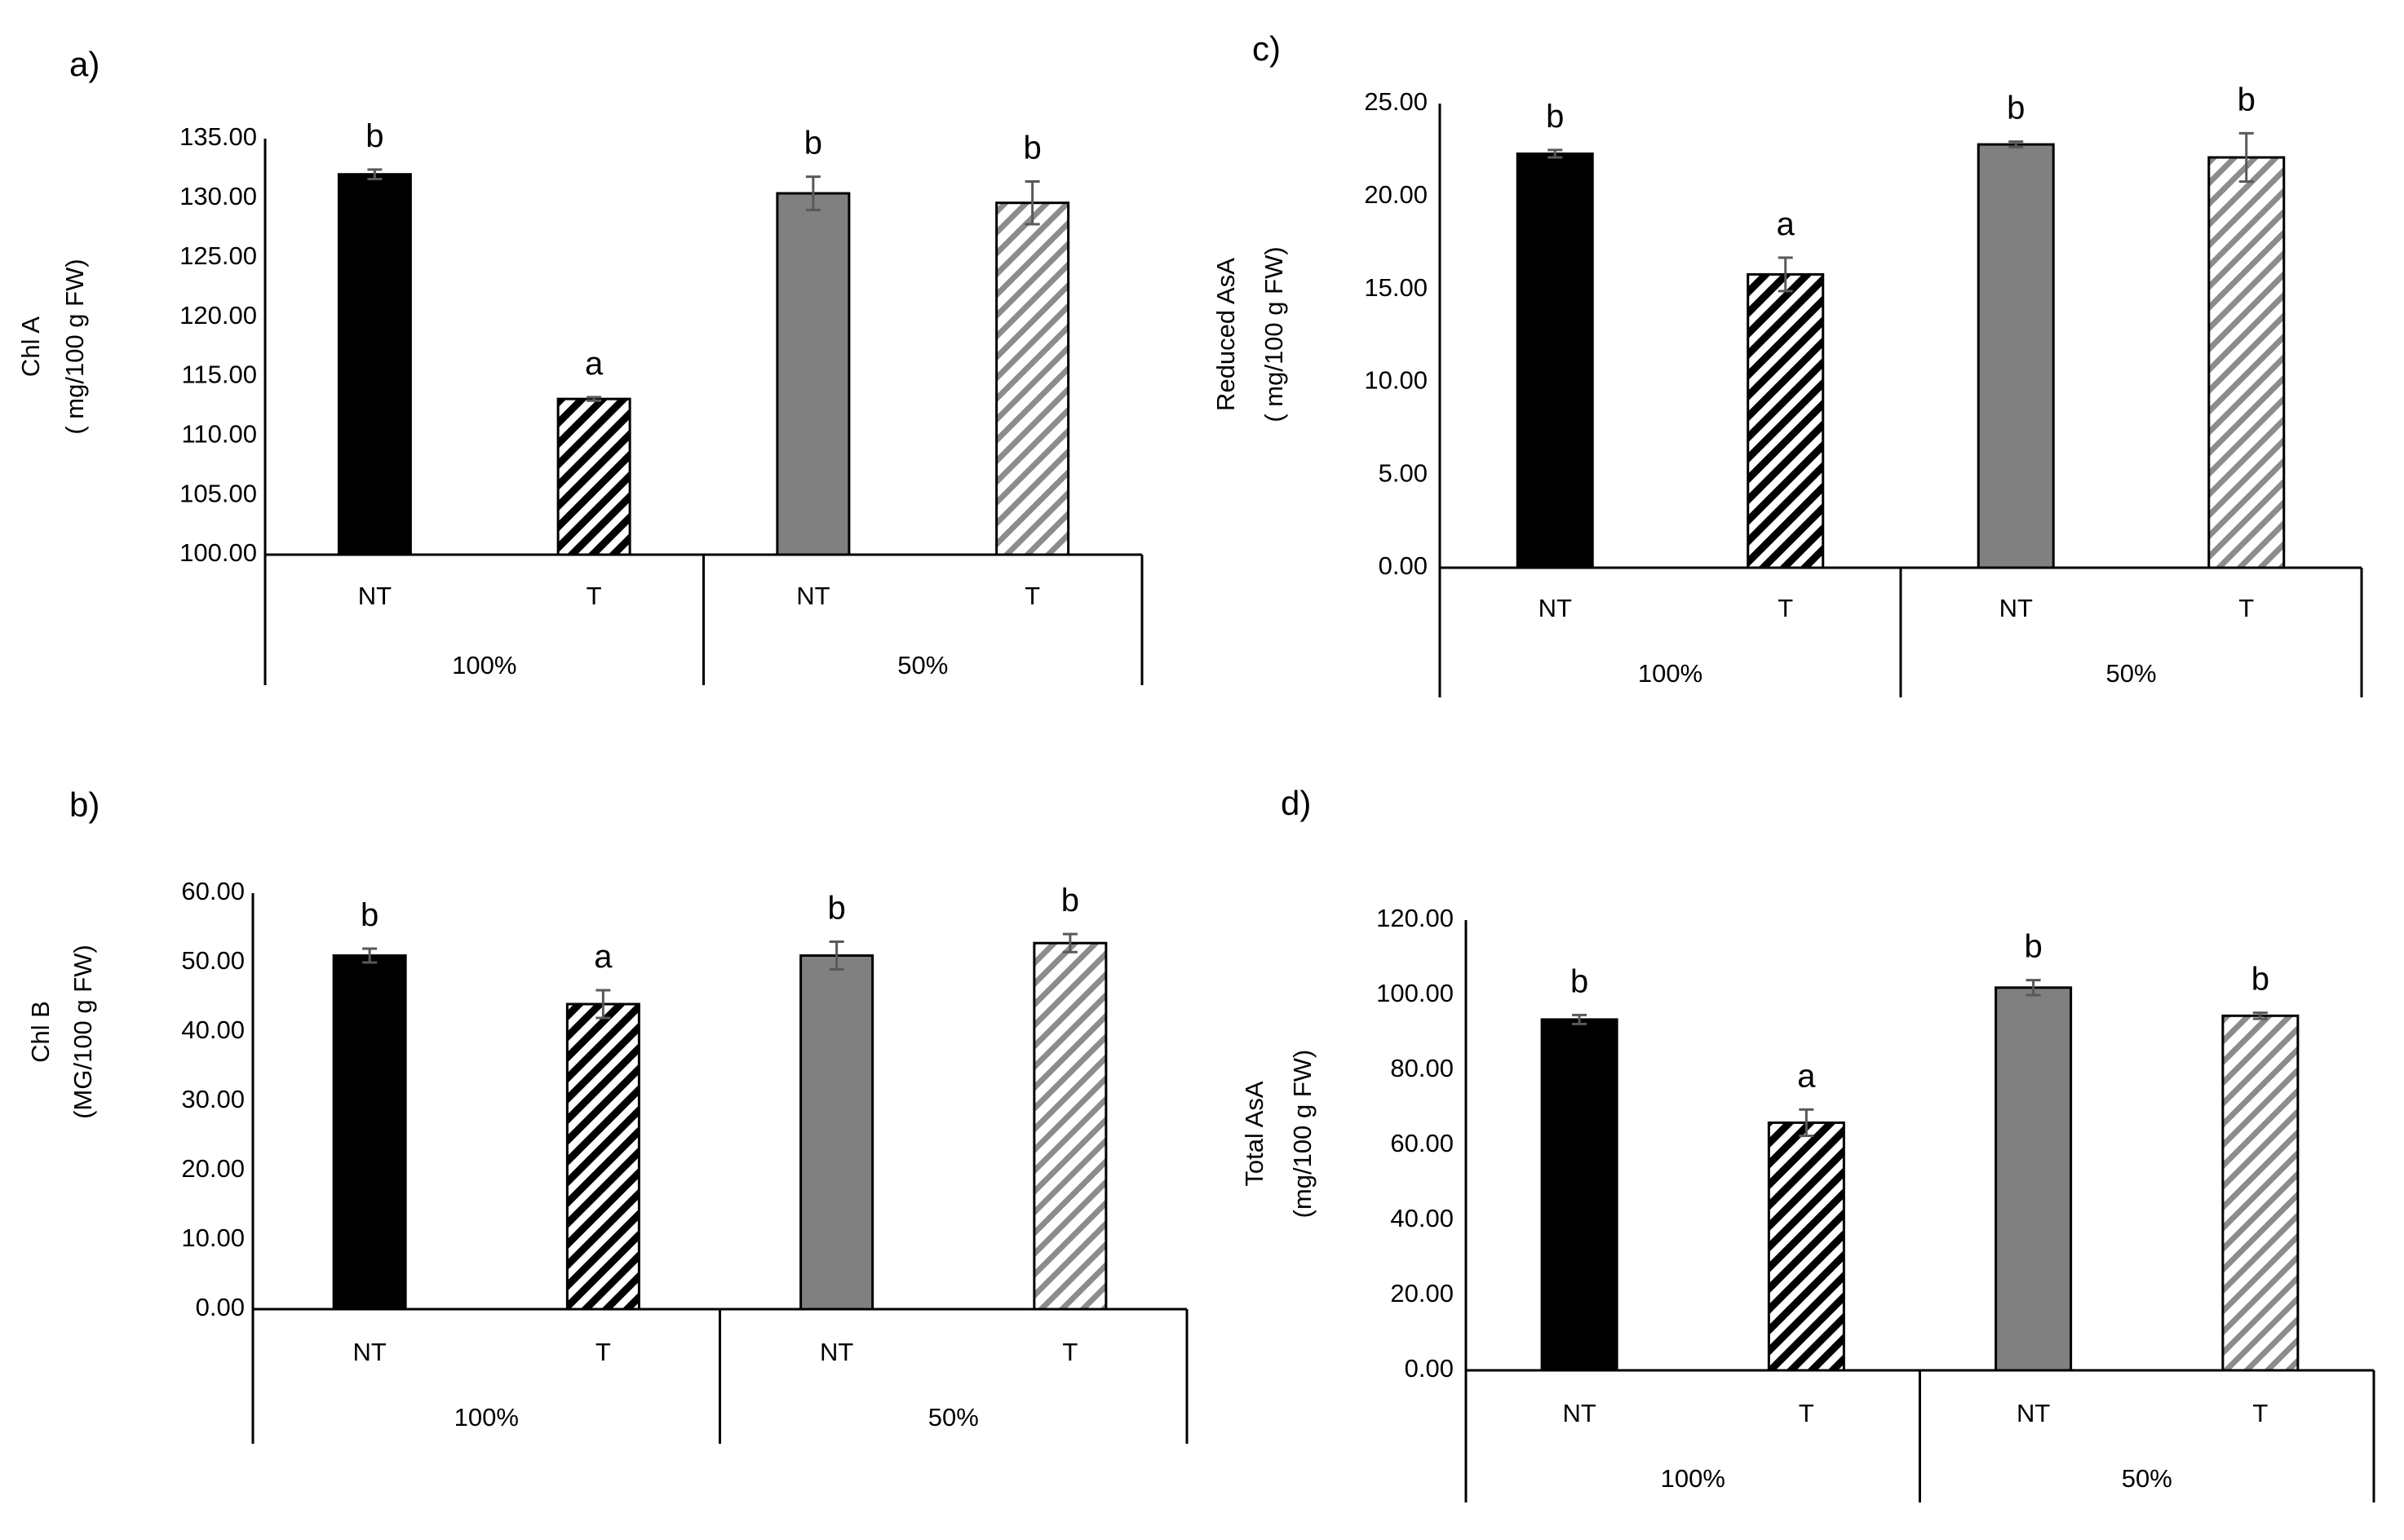  I want to click on panel-label: c), so click(1266, 48).